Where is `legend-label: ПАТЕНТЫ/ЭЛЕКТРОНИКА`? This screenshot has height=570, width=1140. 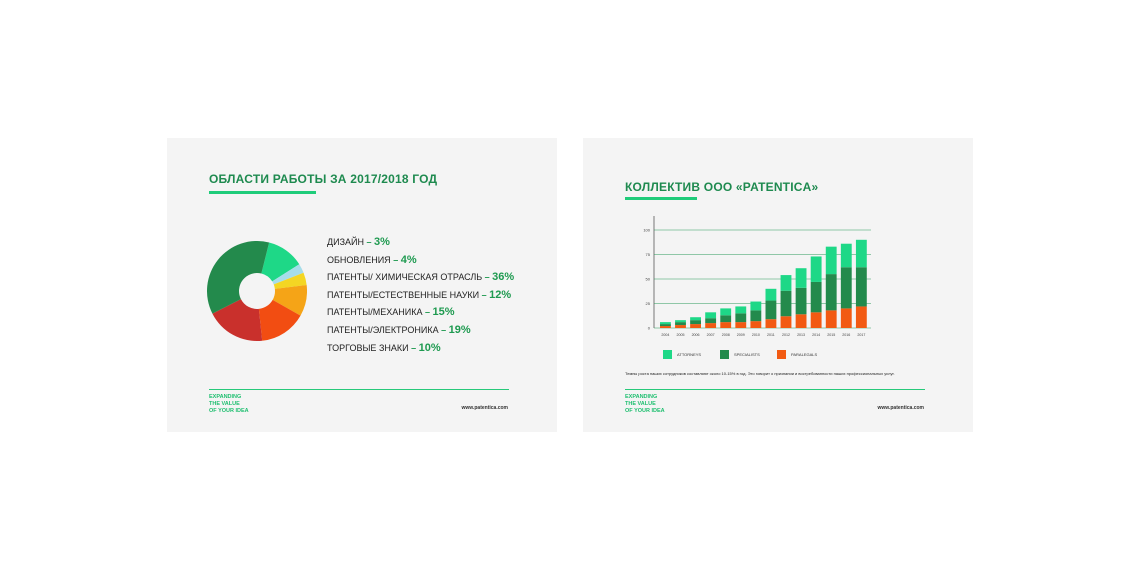 legend-label: ПАТЕНТЫ/ЭЛЕКТРОНИКА is located at coordinates (383, 329).